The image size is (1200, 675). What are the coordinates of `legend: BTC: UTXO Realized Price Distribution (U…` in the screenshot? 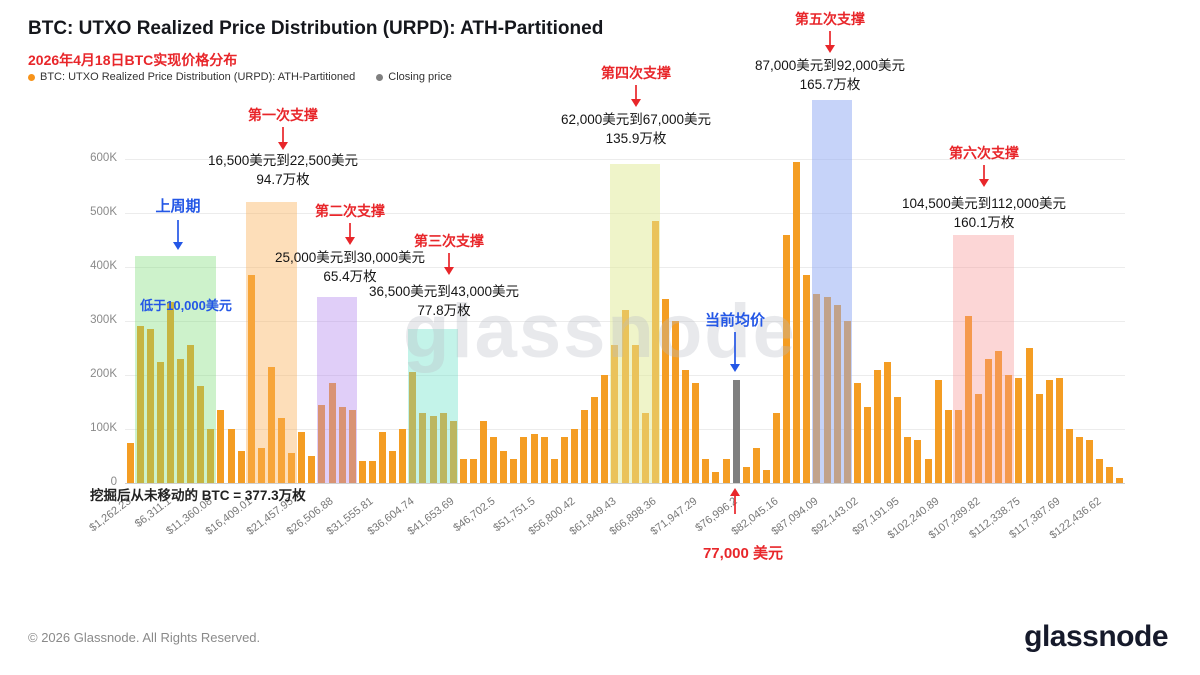 It's located at (249, 77).